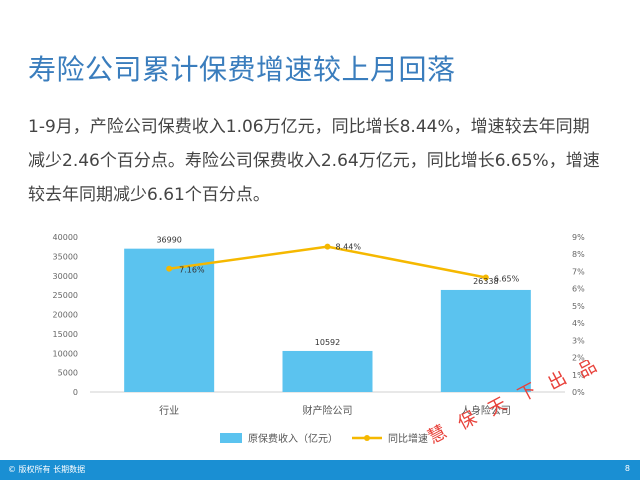  What do you see at coordinates (47, 469) in the screenshot?
I see `copyright-text: © 版权所有 长期数据` at bounding box center [47, 469].